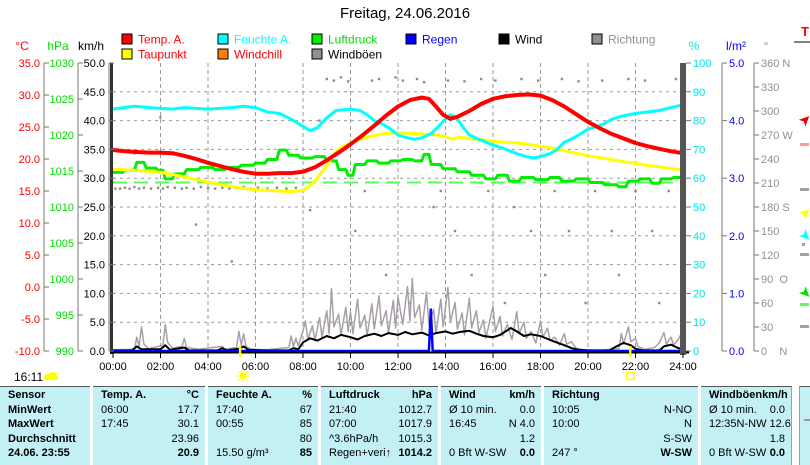 The width and height of the screenshot is (810, 465). Describe the element at coordinates (380, 453) in the screenshot. I see `table-row: Regen+veri↑ 1014.2` at that location.